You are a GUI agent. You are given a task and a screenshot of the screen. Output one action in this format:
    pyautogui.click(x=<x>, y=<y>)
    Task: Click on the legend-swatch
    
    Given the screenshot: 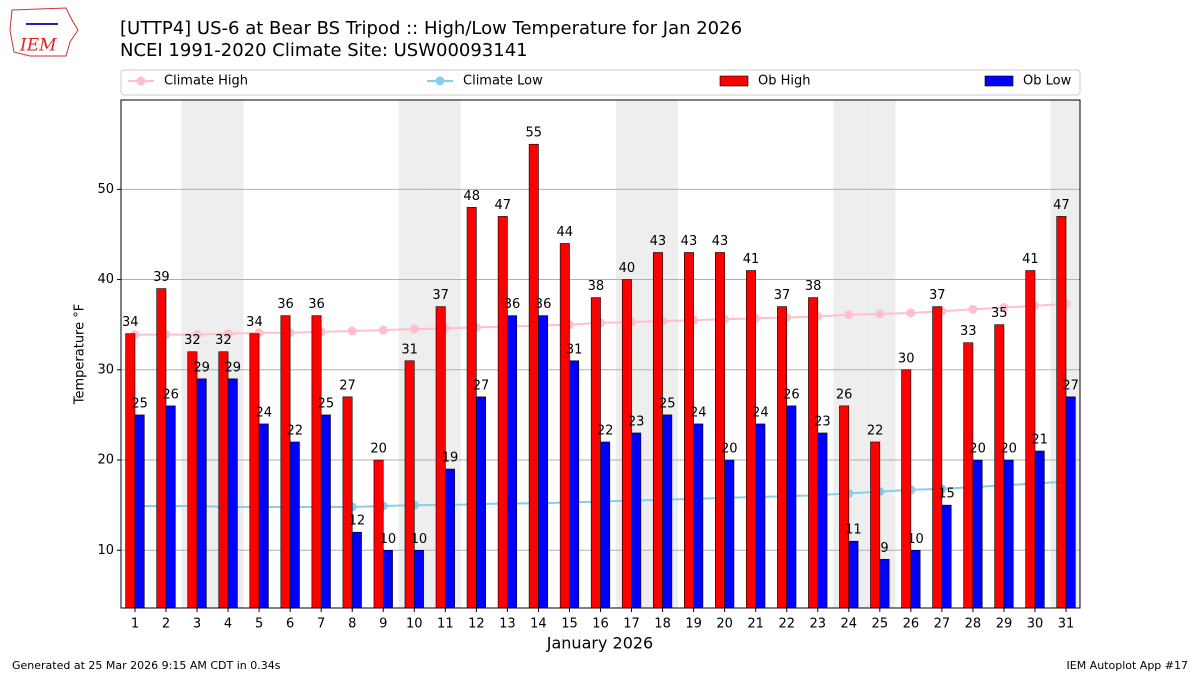 What is the action you would take?
    pyautogui.click(x=999, y=81)
    